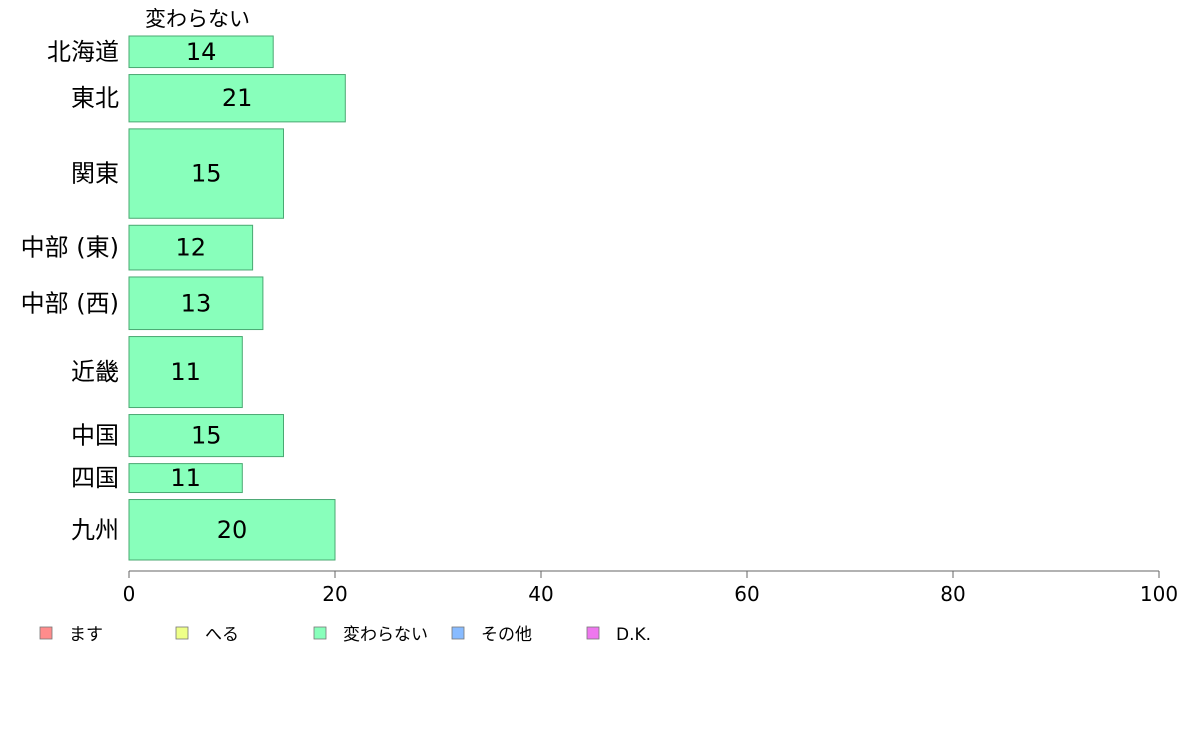 This screenshot has height=736, width=1188. What do you see at coordinates (95, 372) in the screenshot?
I see `category-label: 近畿` at bounding box center [95, 372].